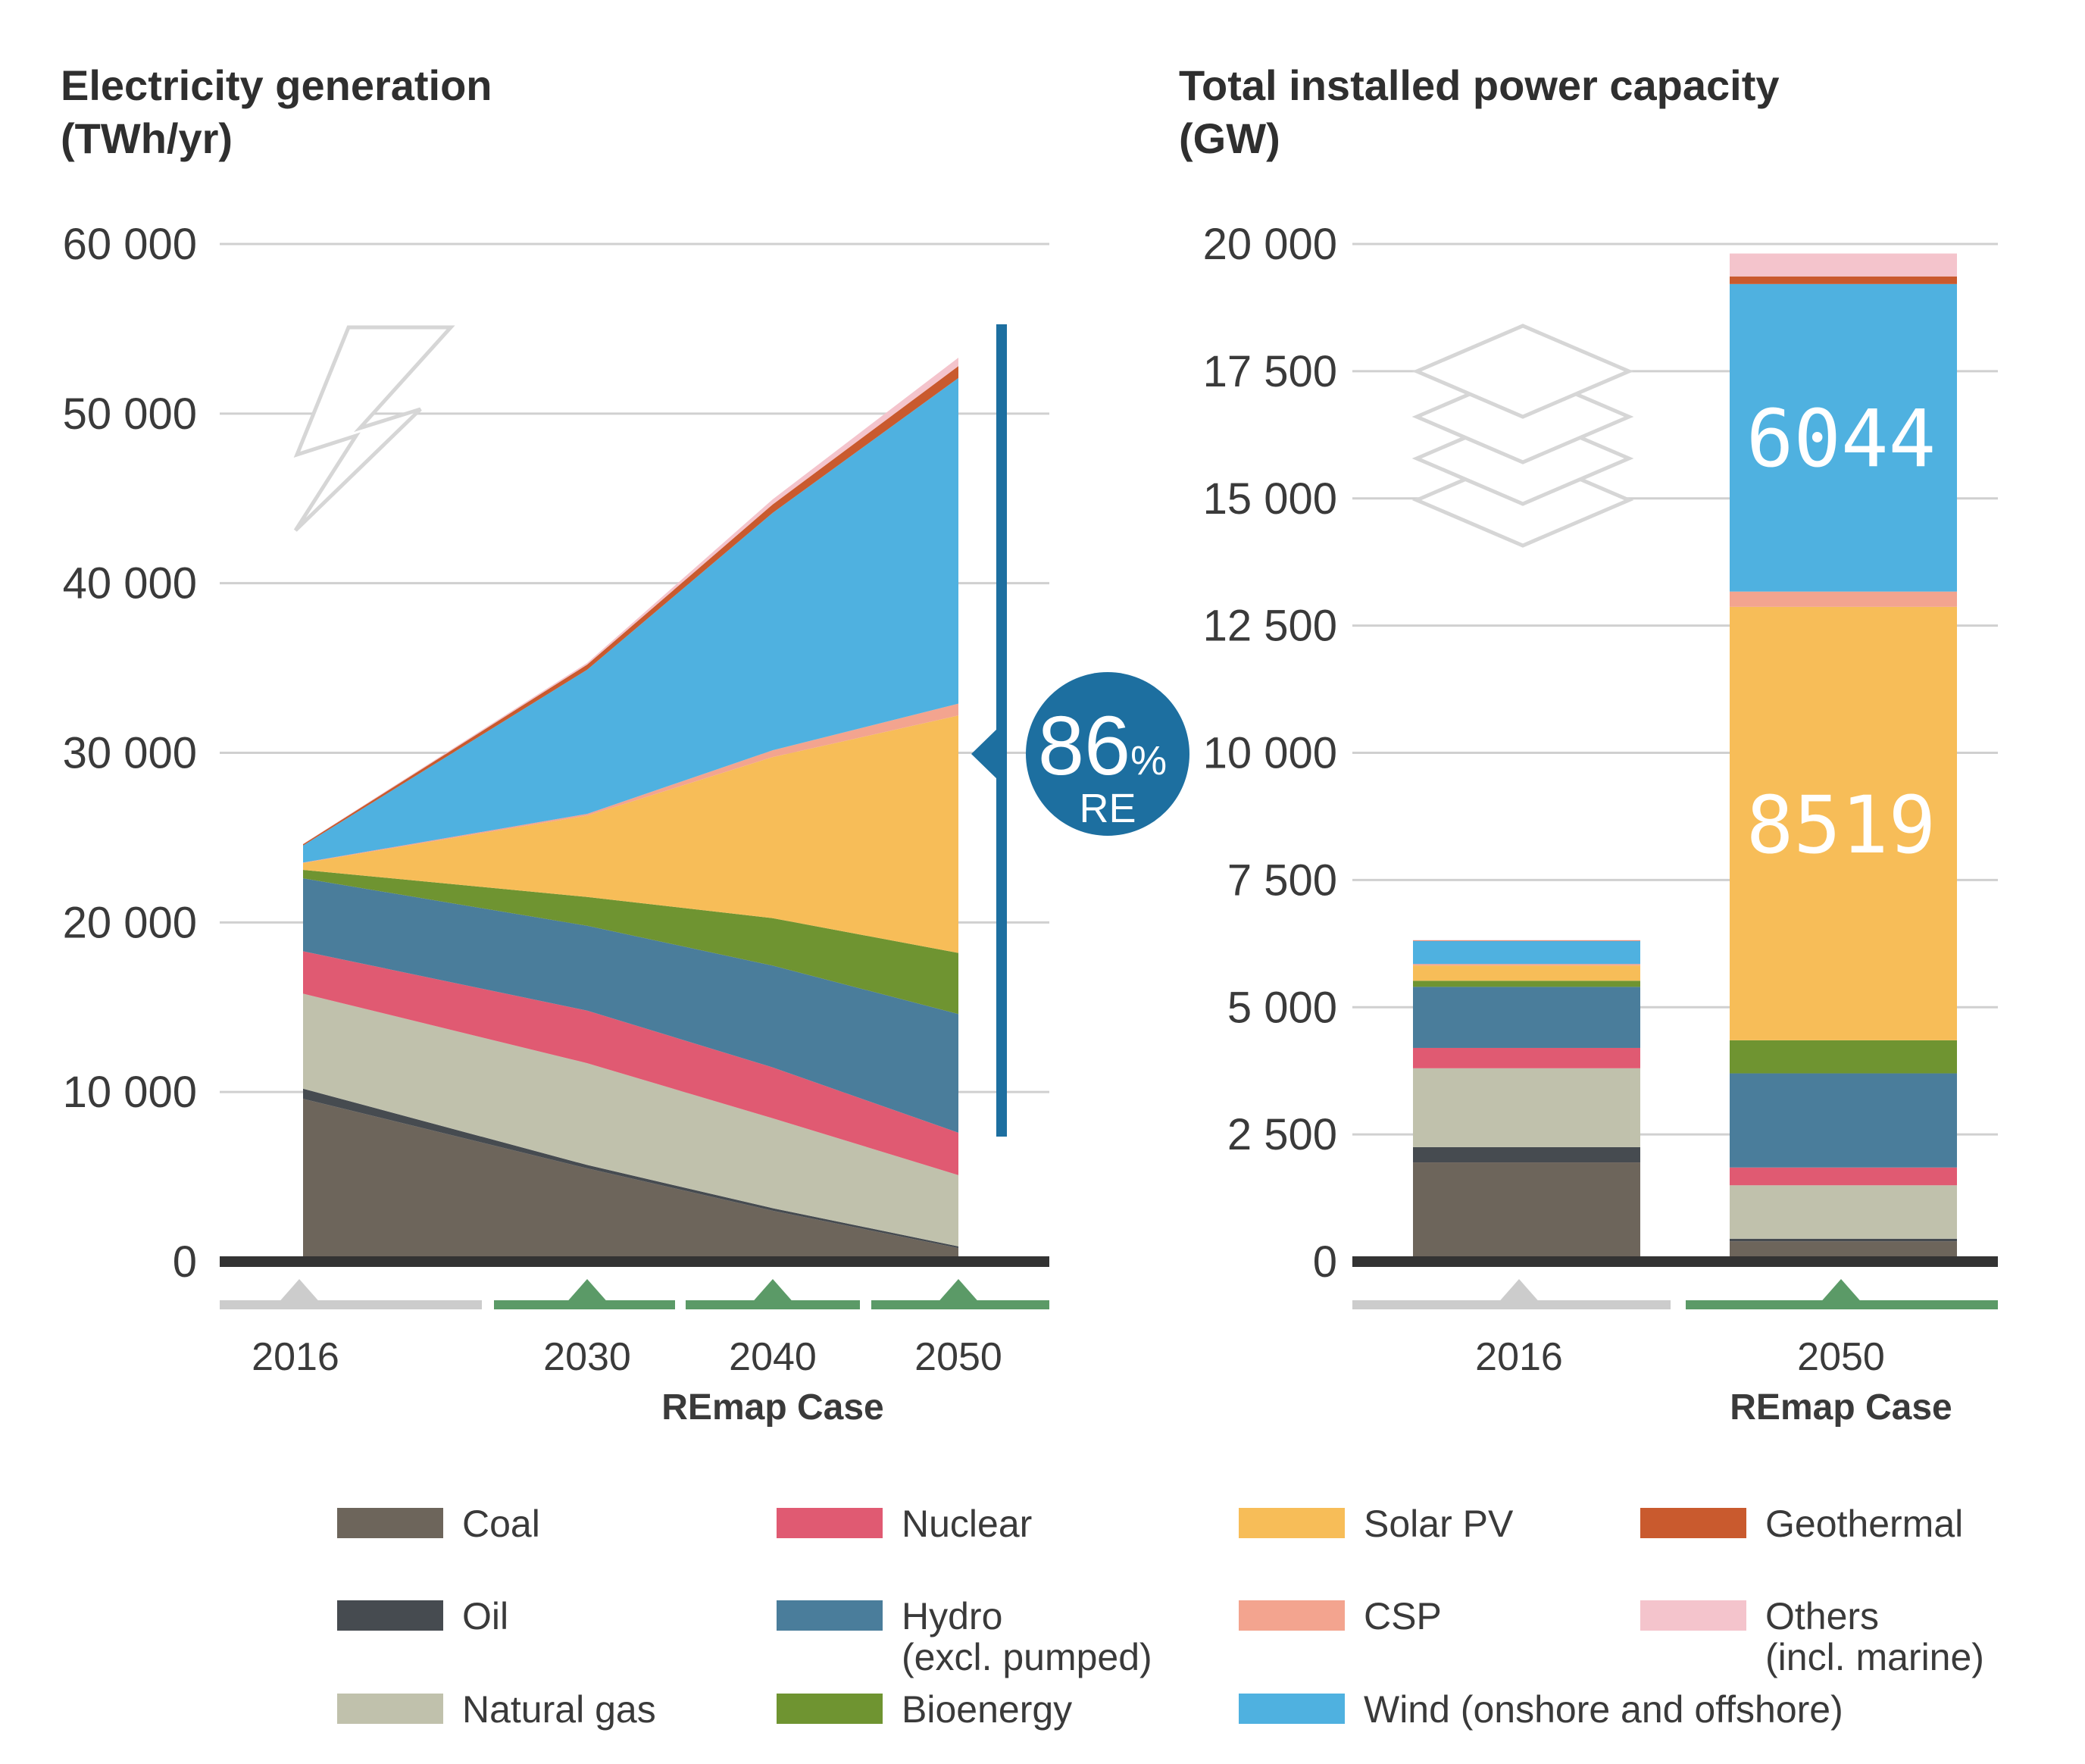  Describe the element at coordinates (1527, 965) in the screenshot. I see `bar-csp-2016` at that location.